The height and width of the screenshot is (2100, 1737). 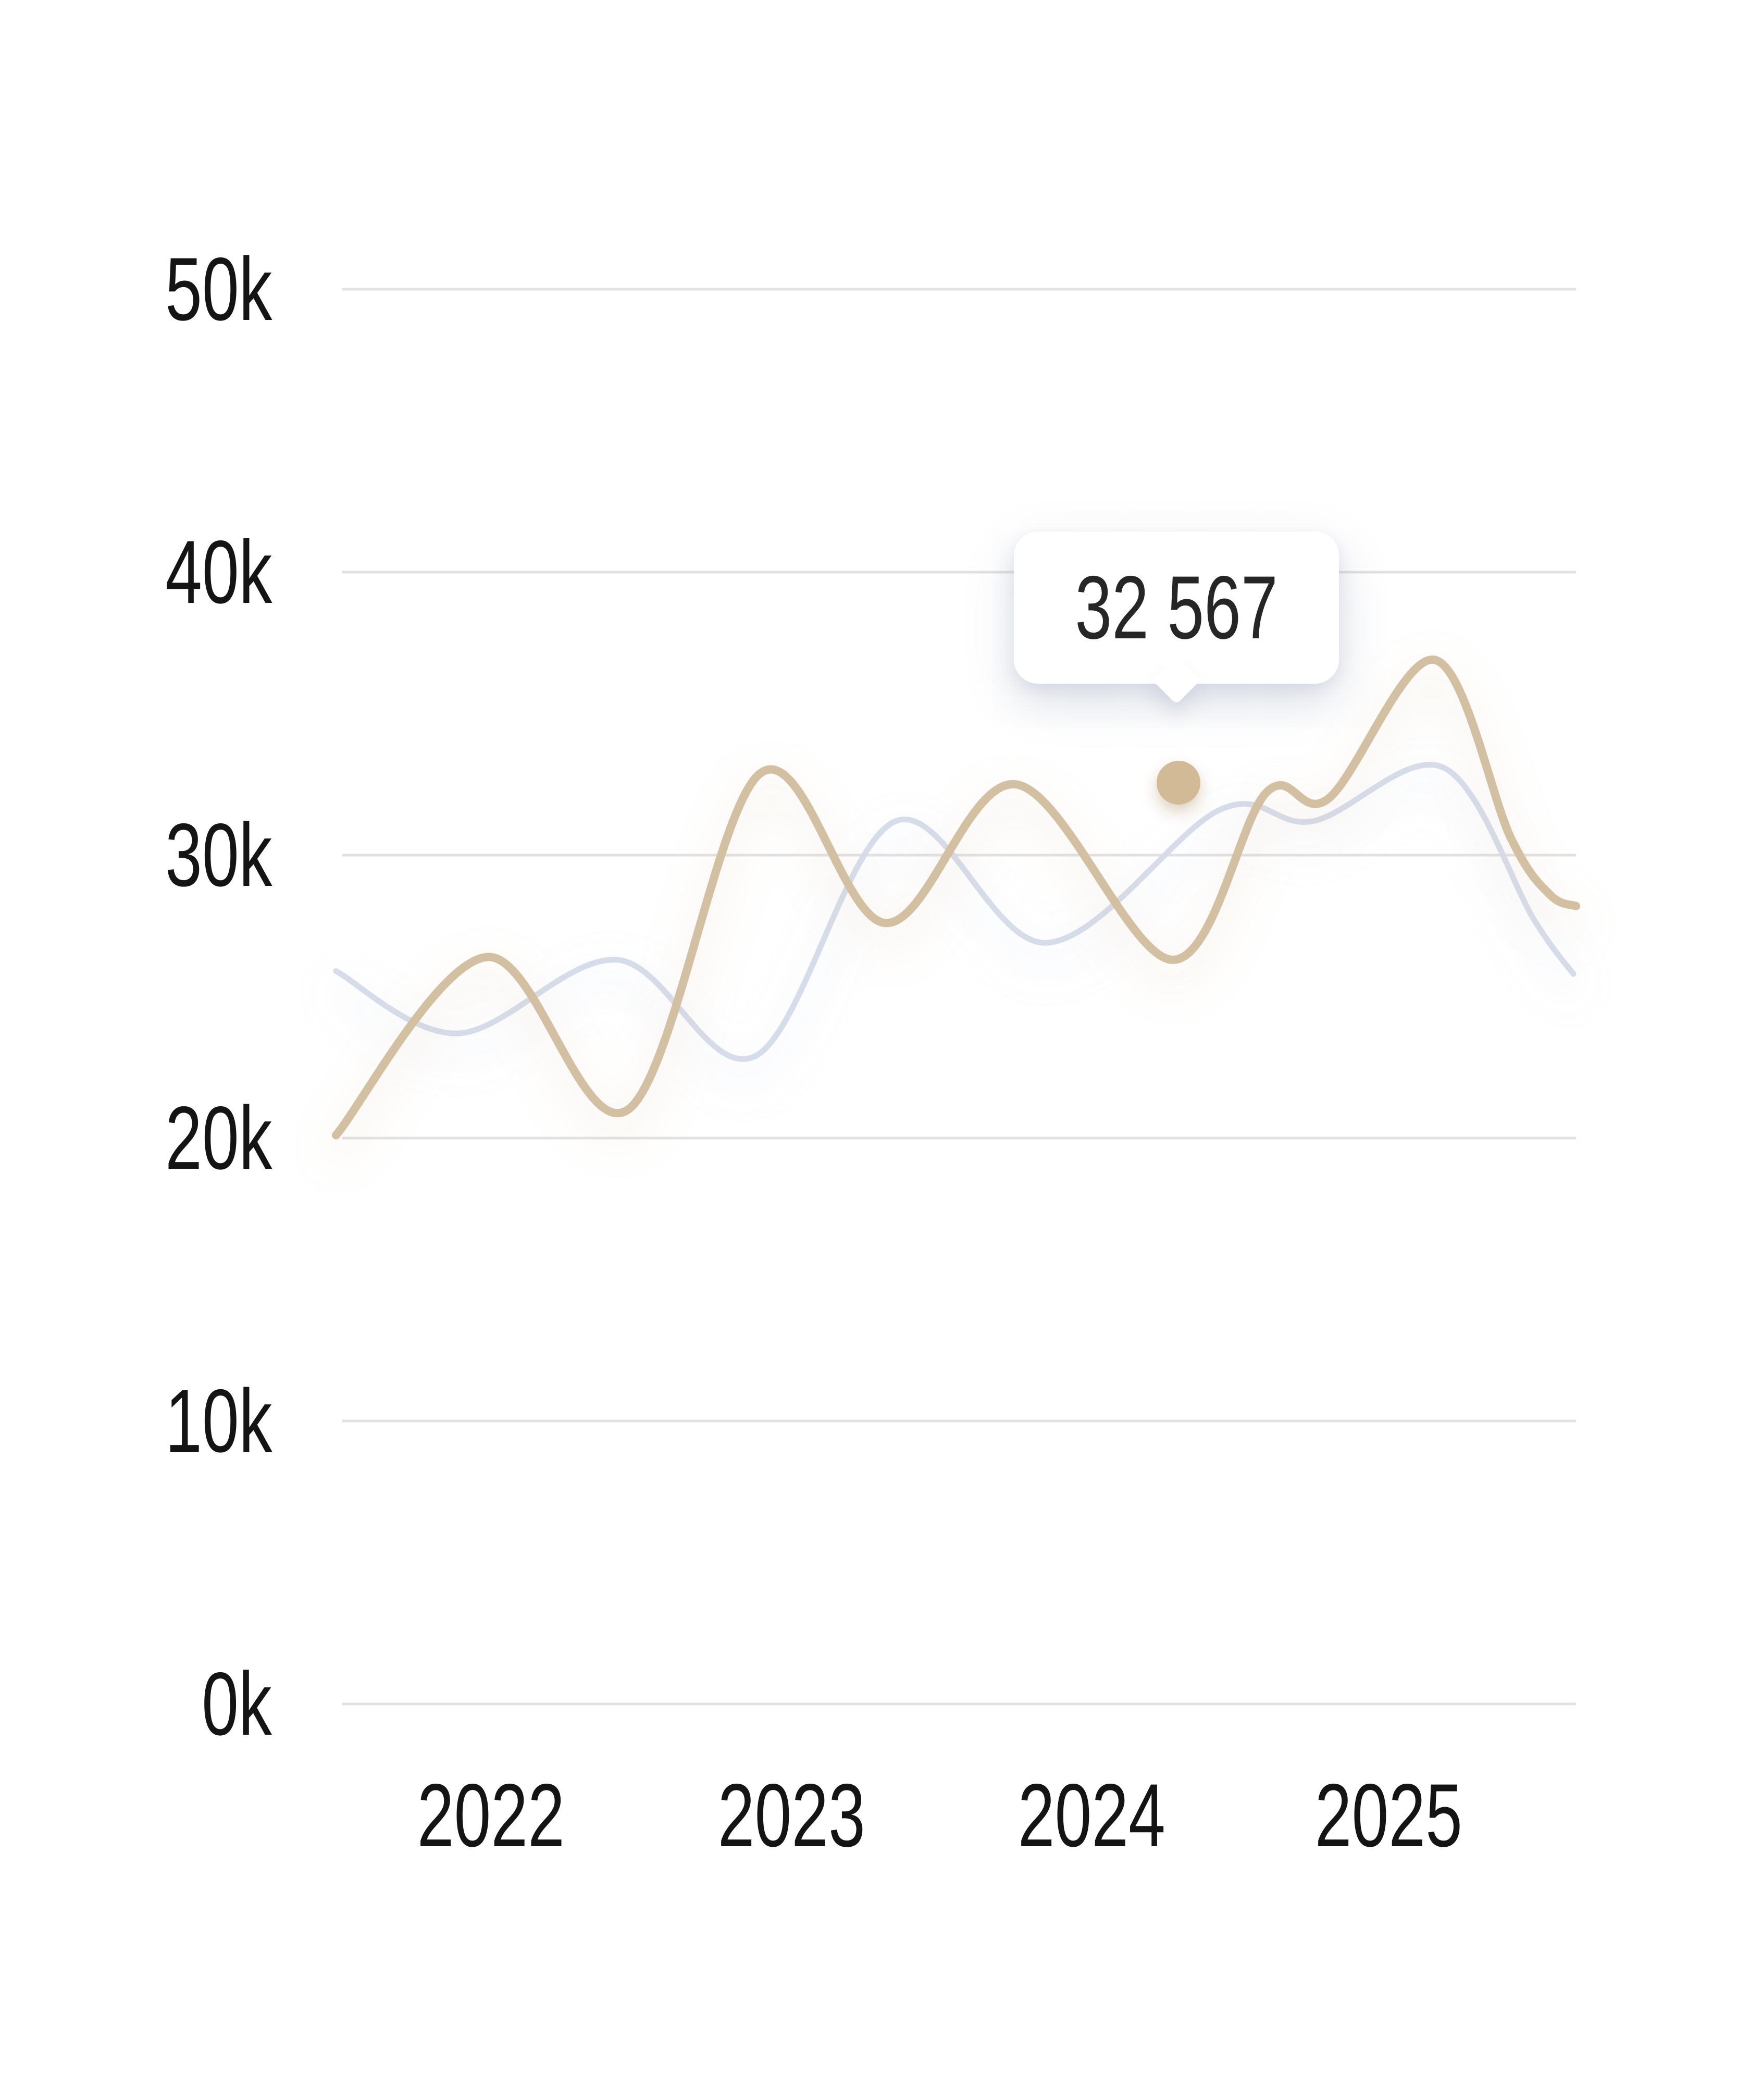 I want to click on tooltip-value: 32 567, so click(x=1176, y=608).